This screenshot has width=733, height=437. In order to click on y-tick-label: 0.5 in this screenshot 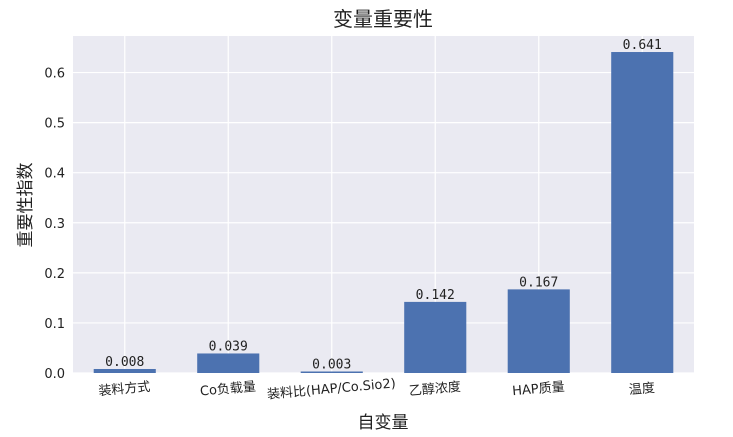, I will do `click(54, 124)`.